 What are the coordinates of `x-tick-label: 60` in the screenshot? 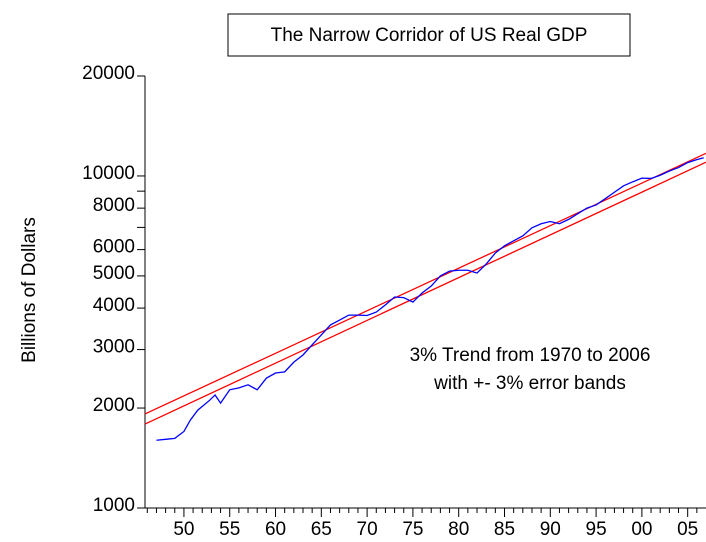 It's located at (275, 529).